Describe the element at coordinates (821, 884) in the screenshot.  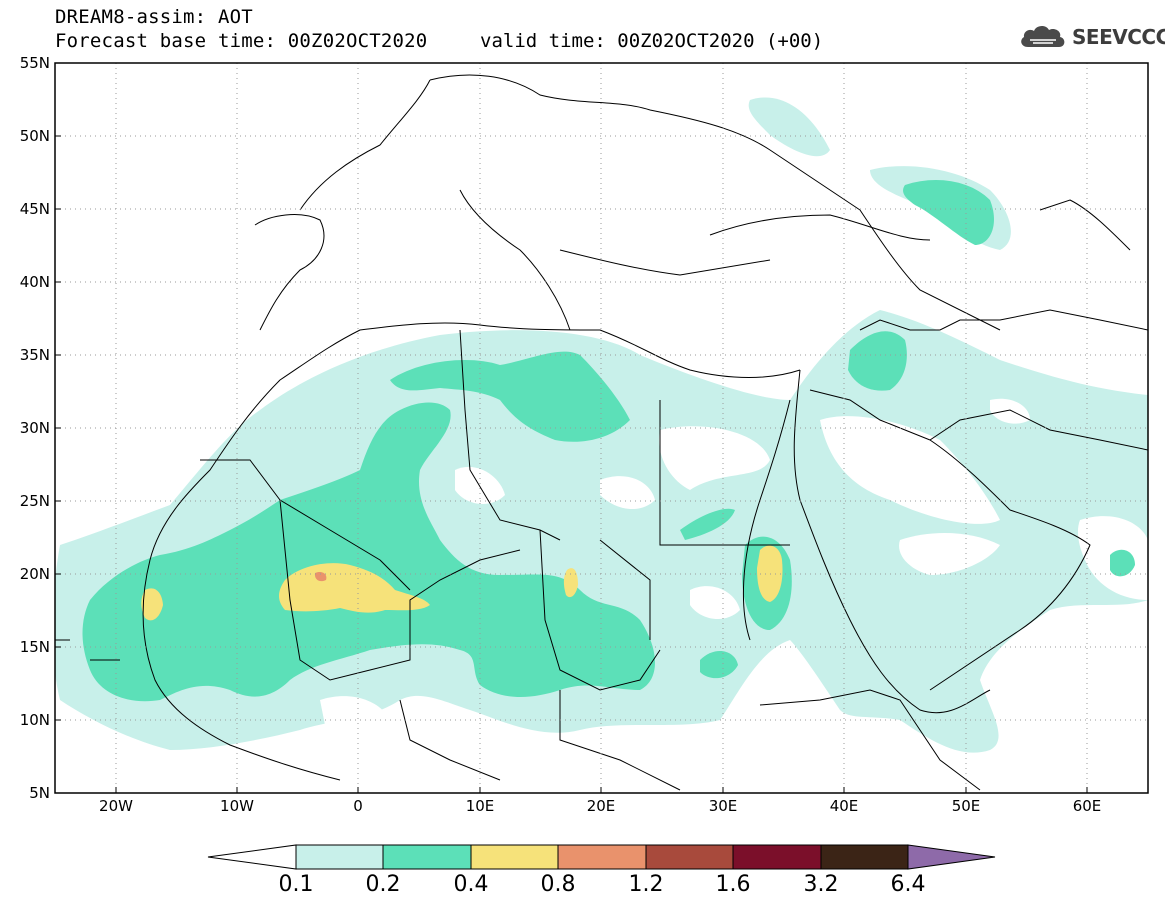
I see `colorbar-label: 3.2` at that location.